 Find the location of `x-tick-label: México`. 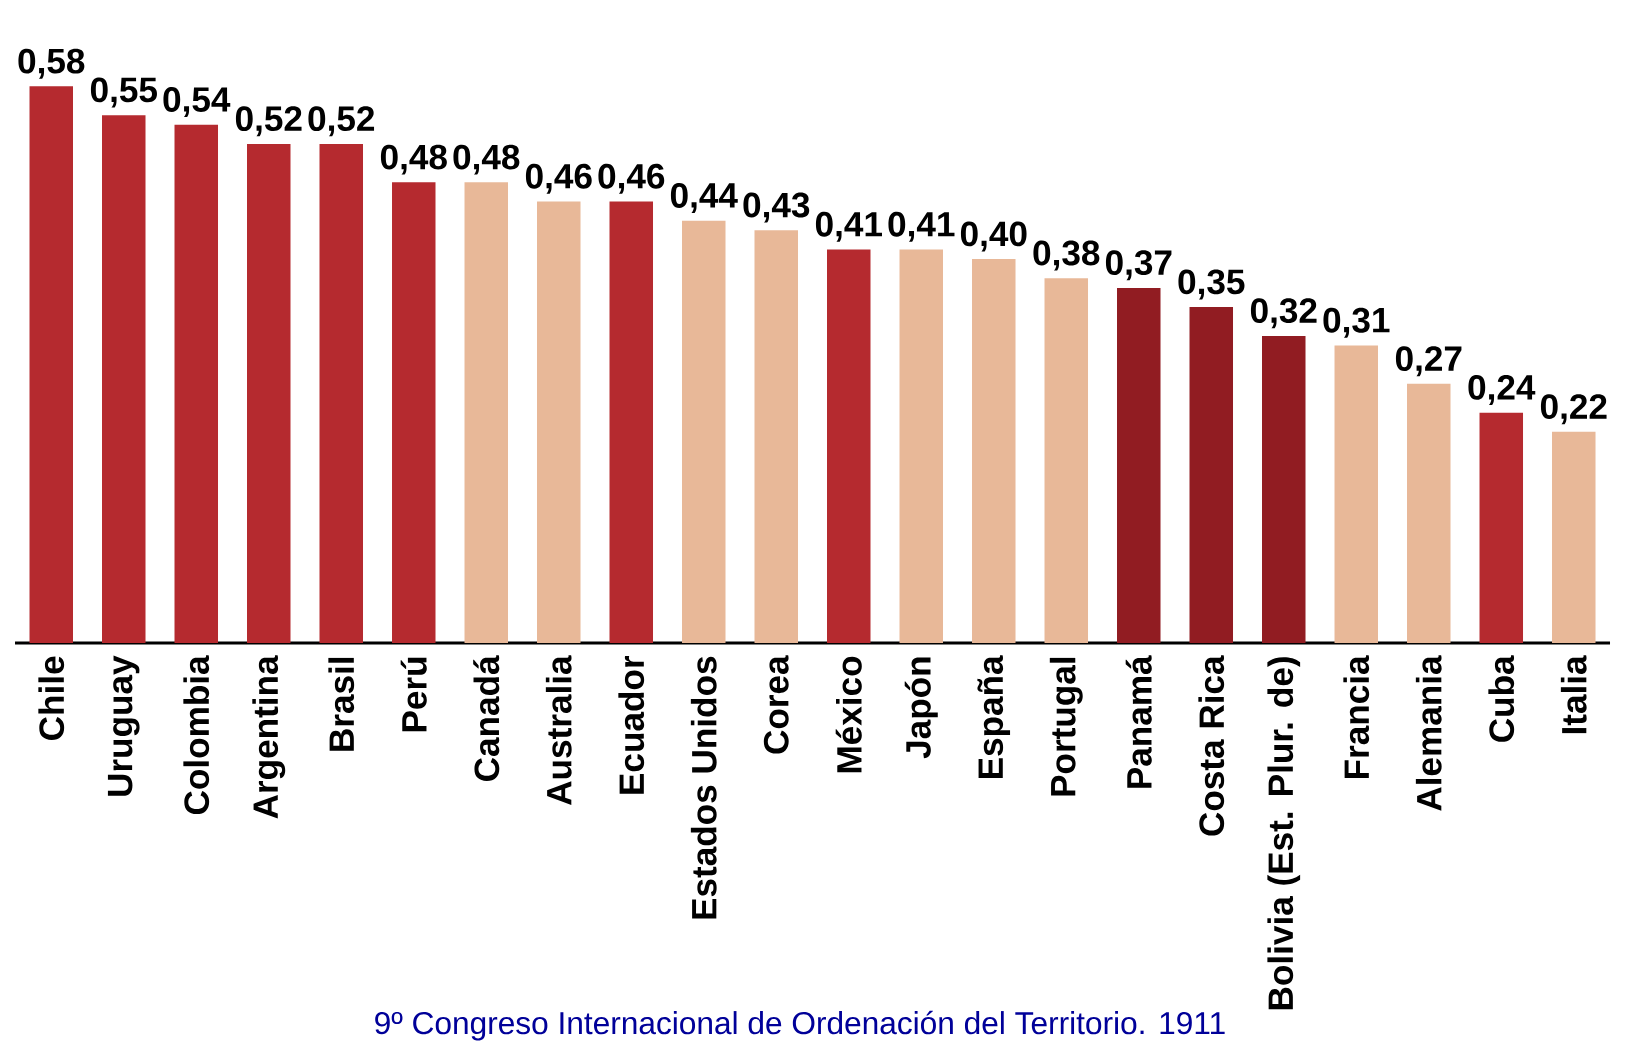

x-tick-label: México is located at coordinates (848, 714).